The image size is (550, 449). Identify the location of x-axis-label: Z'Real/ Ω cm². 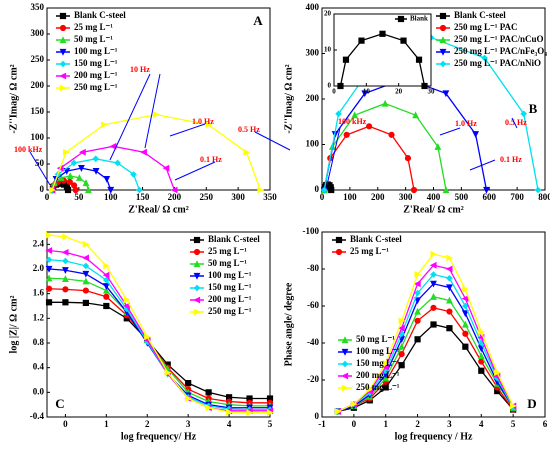
(158, 209).